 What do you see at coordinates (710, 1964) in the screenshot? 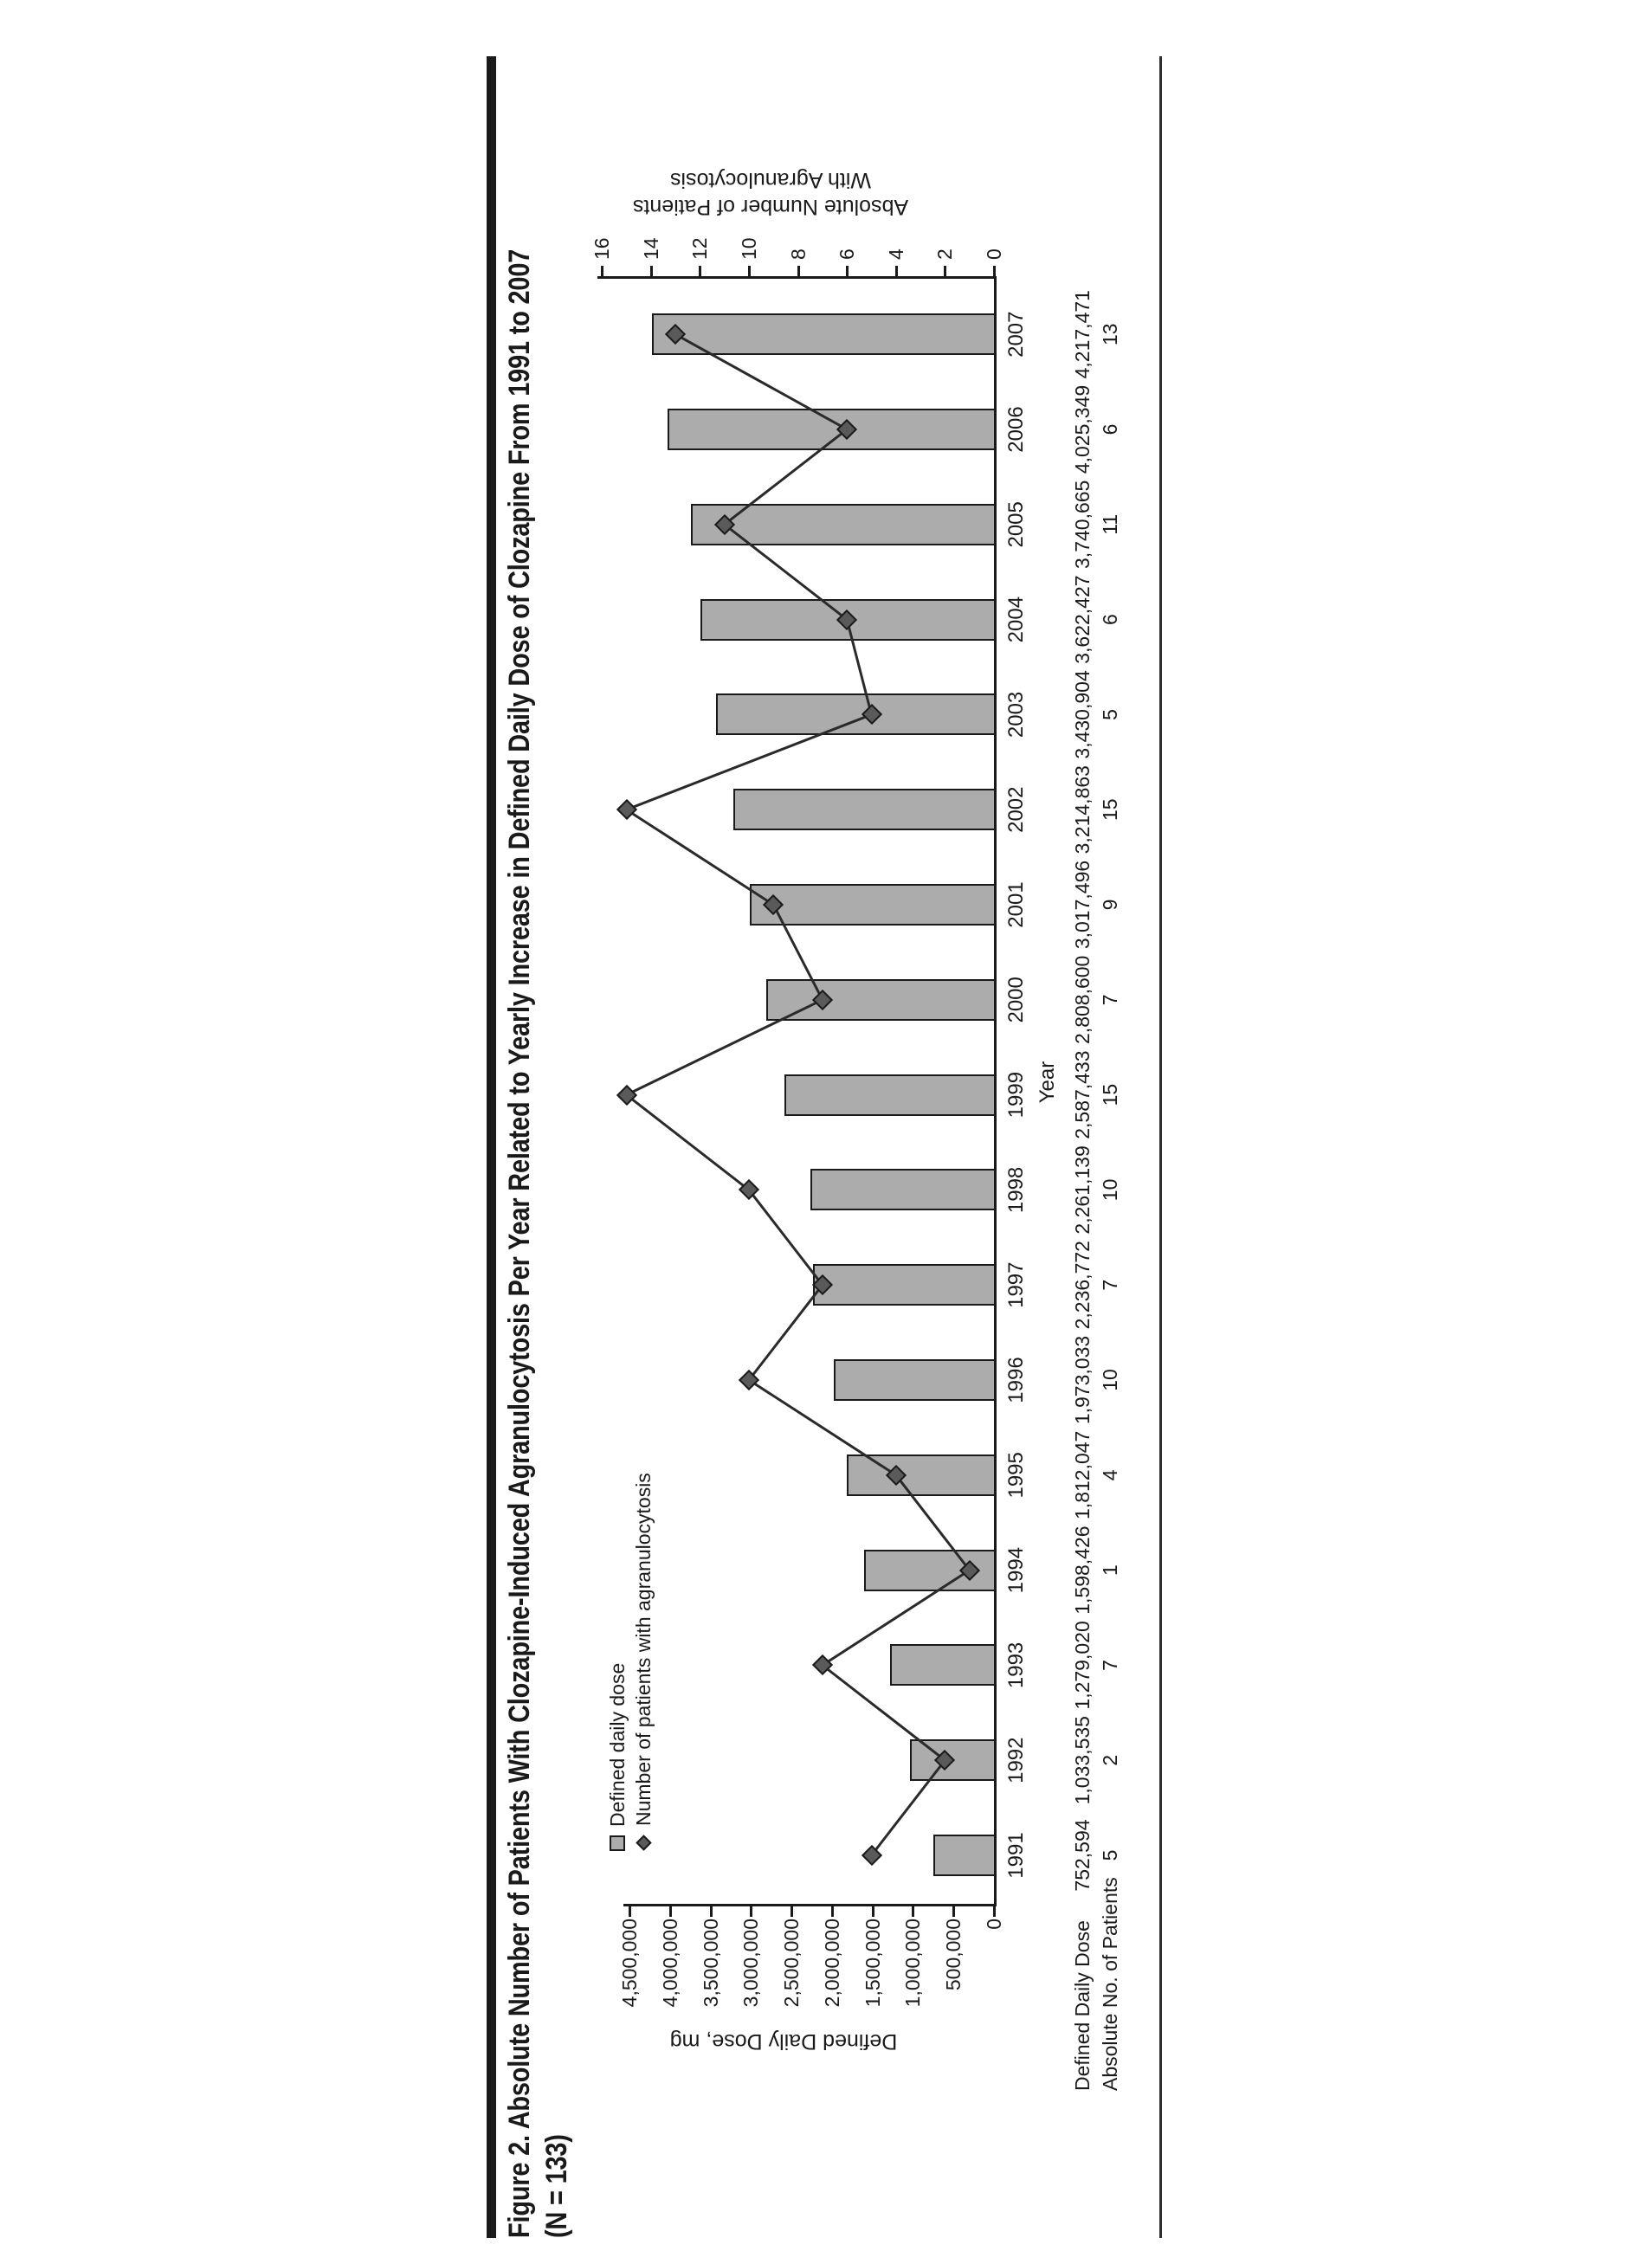
I see `dose-tick-label: 3,500,000` at bounding box center [710, 1964].